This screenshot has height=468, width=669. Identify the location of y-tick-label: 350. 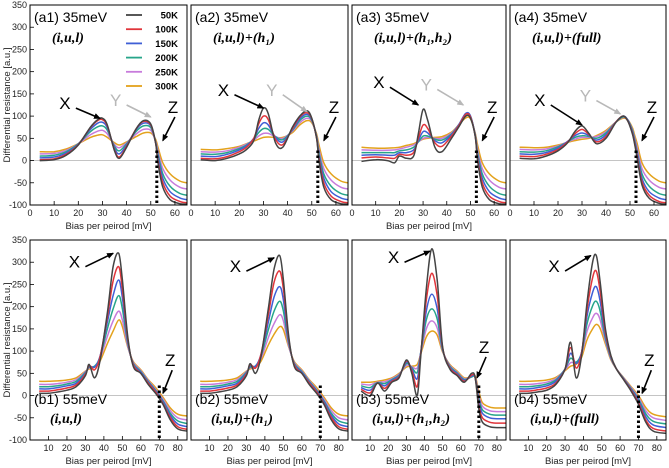
(19, 240).